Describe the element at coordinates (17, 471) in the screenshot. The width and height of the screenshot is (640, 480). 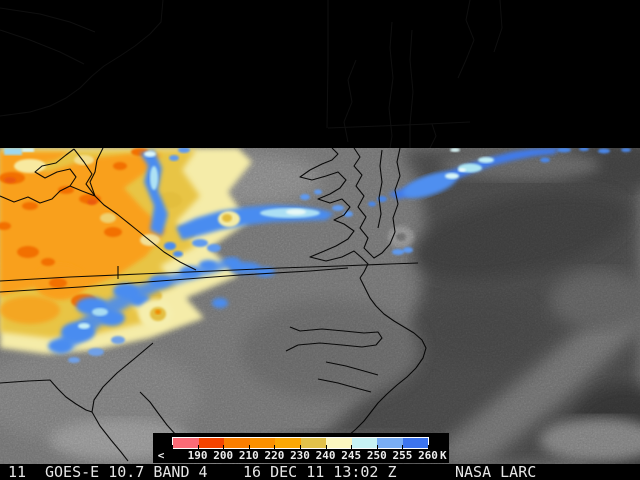
I see `frame-number: 11` at that location.